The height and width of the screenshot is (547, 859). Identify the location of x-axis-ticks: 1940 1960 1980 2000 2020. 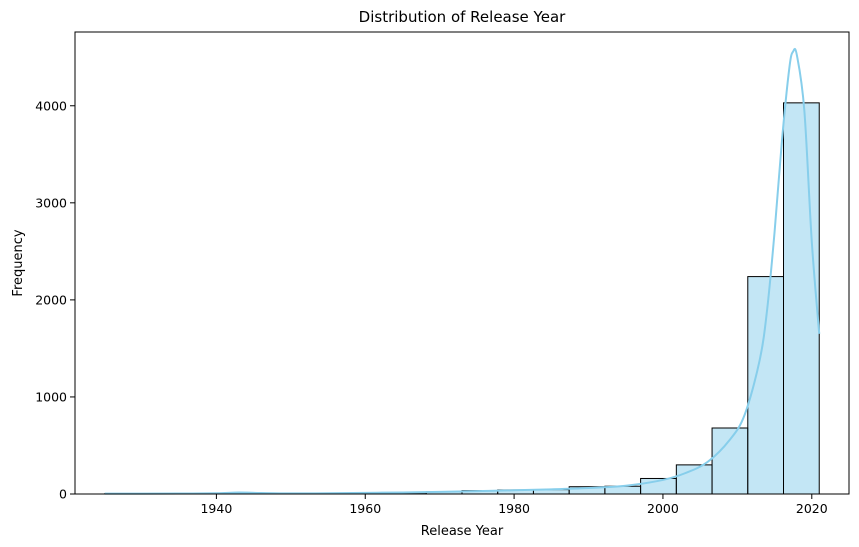
(514, 505).